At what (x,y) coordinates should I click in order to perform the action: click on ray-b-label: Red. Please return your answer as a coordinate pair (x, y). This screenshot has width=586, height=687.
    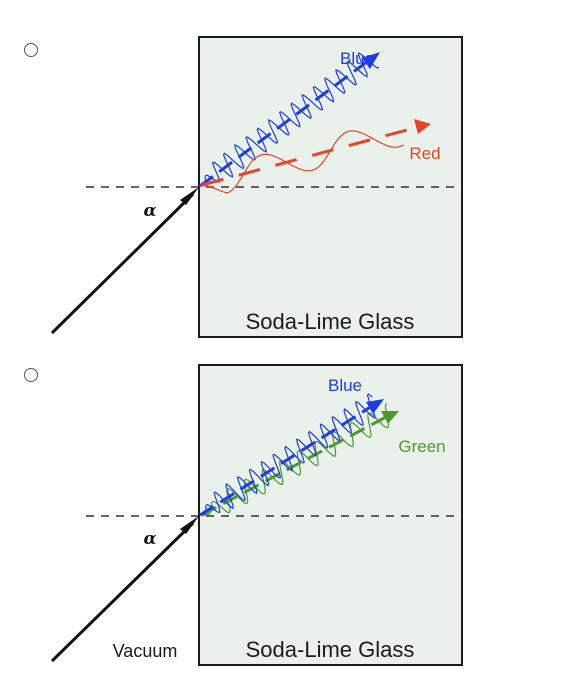
    Looking at the image, I should click on (424, 153).